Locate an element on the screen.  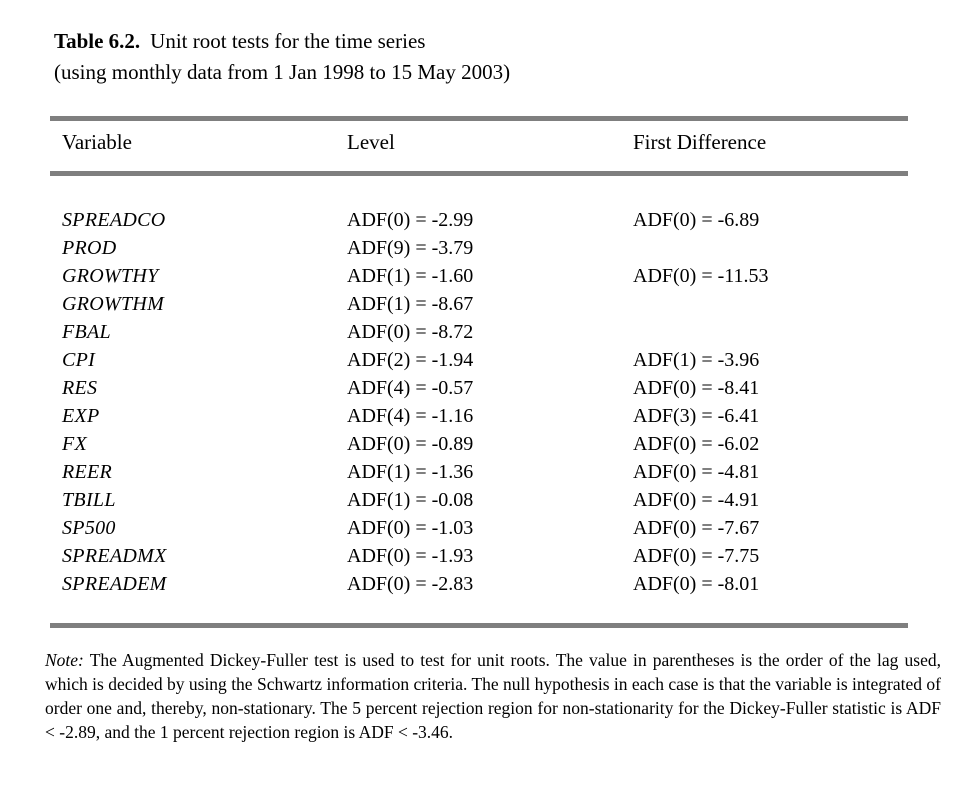
mid-rule is located at coordinates (479, 173).